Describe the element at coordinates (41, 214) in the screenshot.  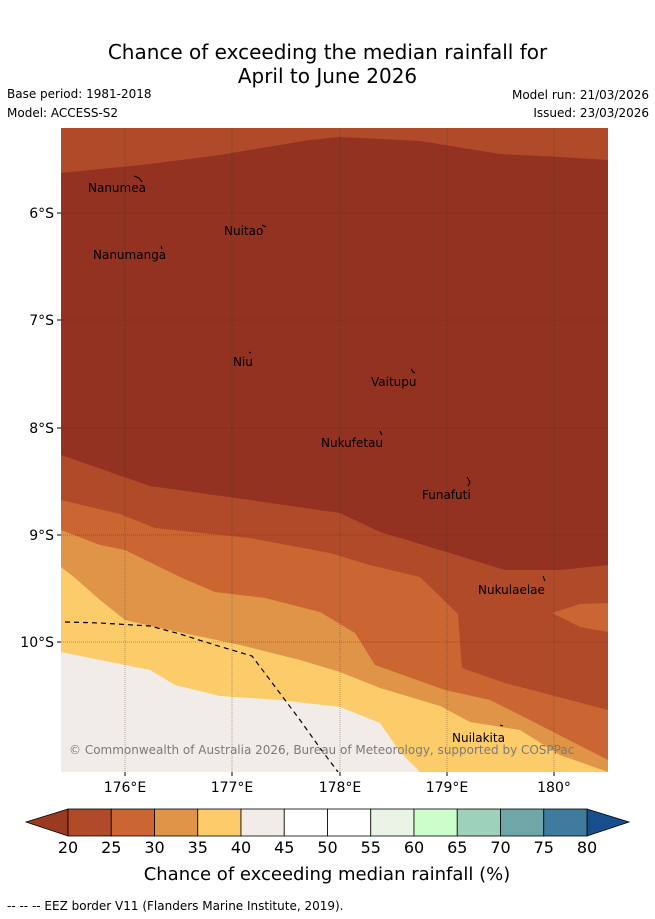
I see `lat-label-6s: 6°S` at that location.